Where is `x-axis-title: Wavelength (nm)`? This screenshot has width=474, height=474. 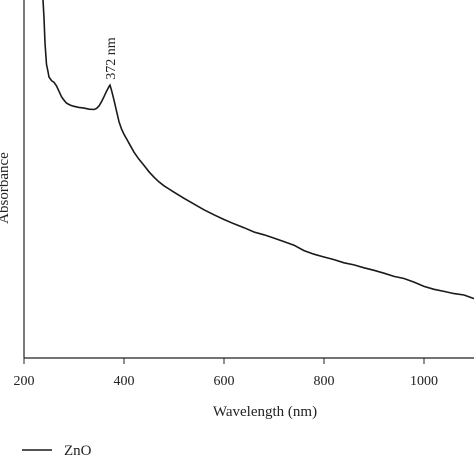 x-axis-title: Wavelength (nm) is located at coordinates (265, 412).